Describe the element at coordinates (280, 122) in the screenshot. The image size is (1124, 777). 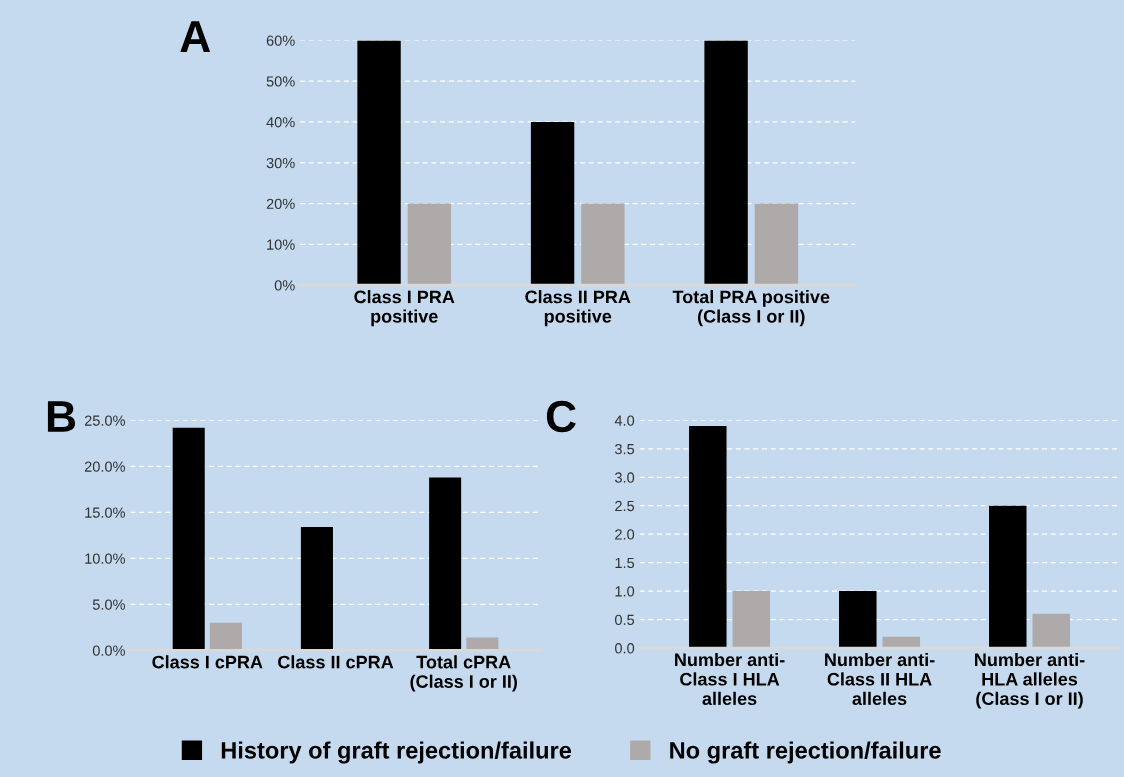
I see `y-tick-label: 40%` at that location.